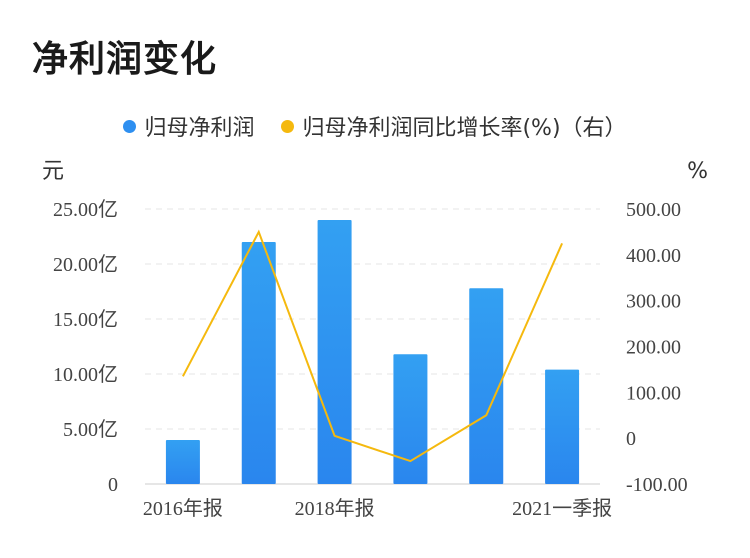  I want to click on right-tick-label: 300.00, so click(653, 302).